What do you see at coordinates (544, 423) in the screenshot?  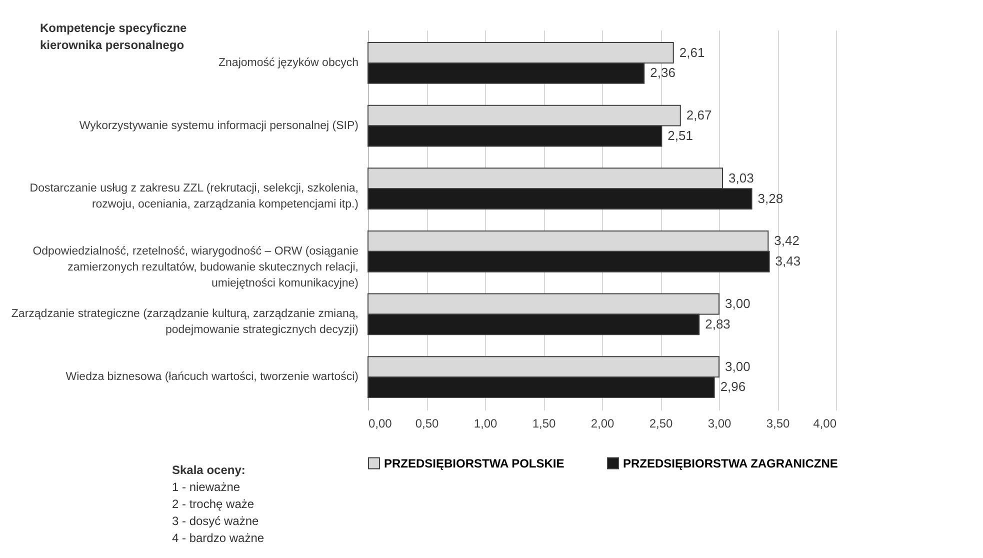 I see `x-tick-label: 1,50` at bounding box center [544, 423].